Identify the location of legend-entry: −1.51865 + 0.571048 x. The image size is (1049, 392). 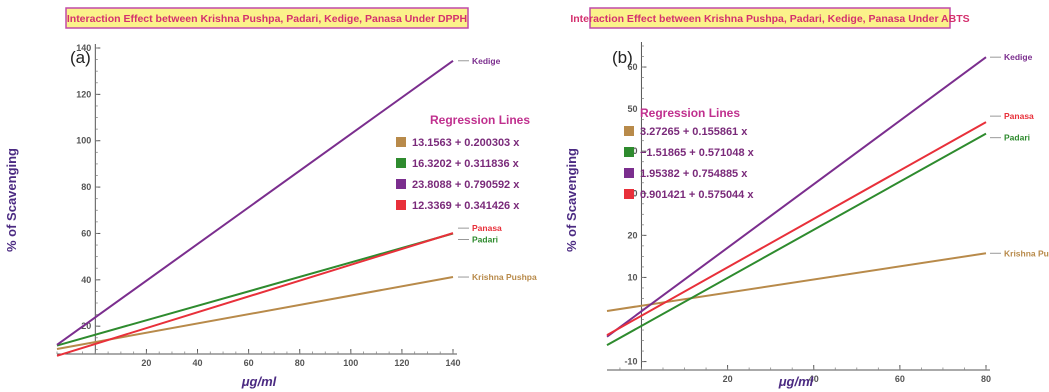
(697, 153).